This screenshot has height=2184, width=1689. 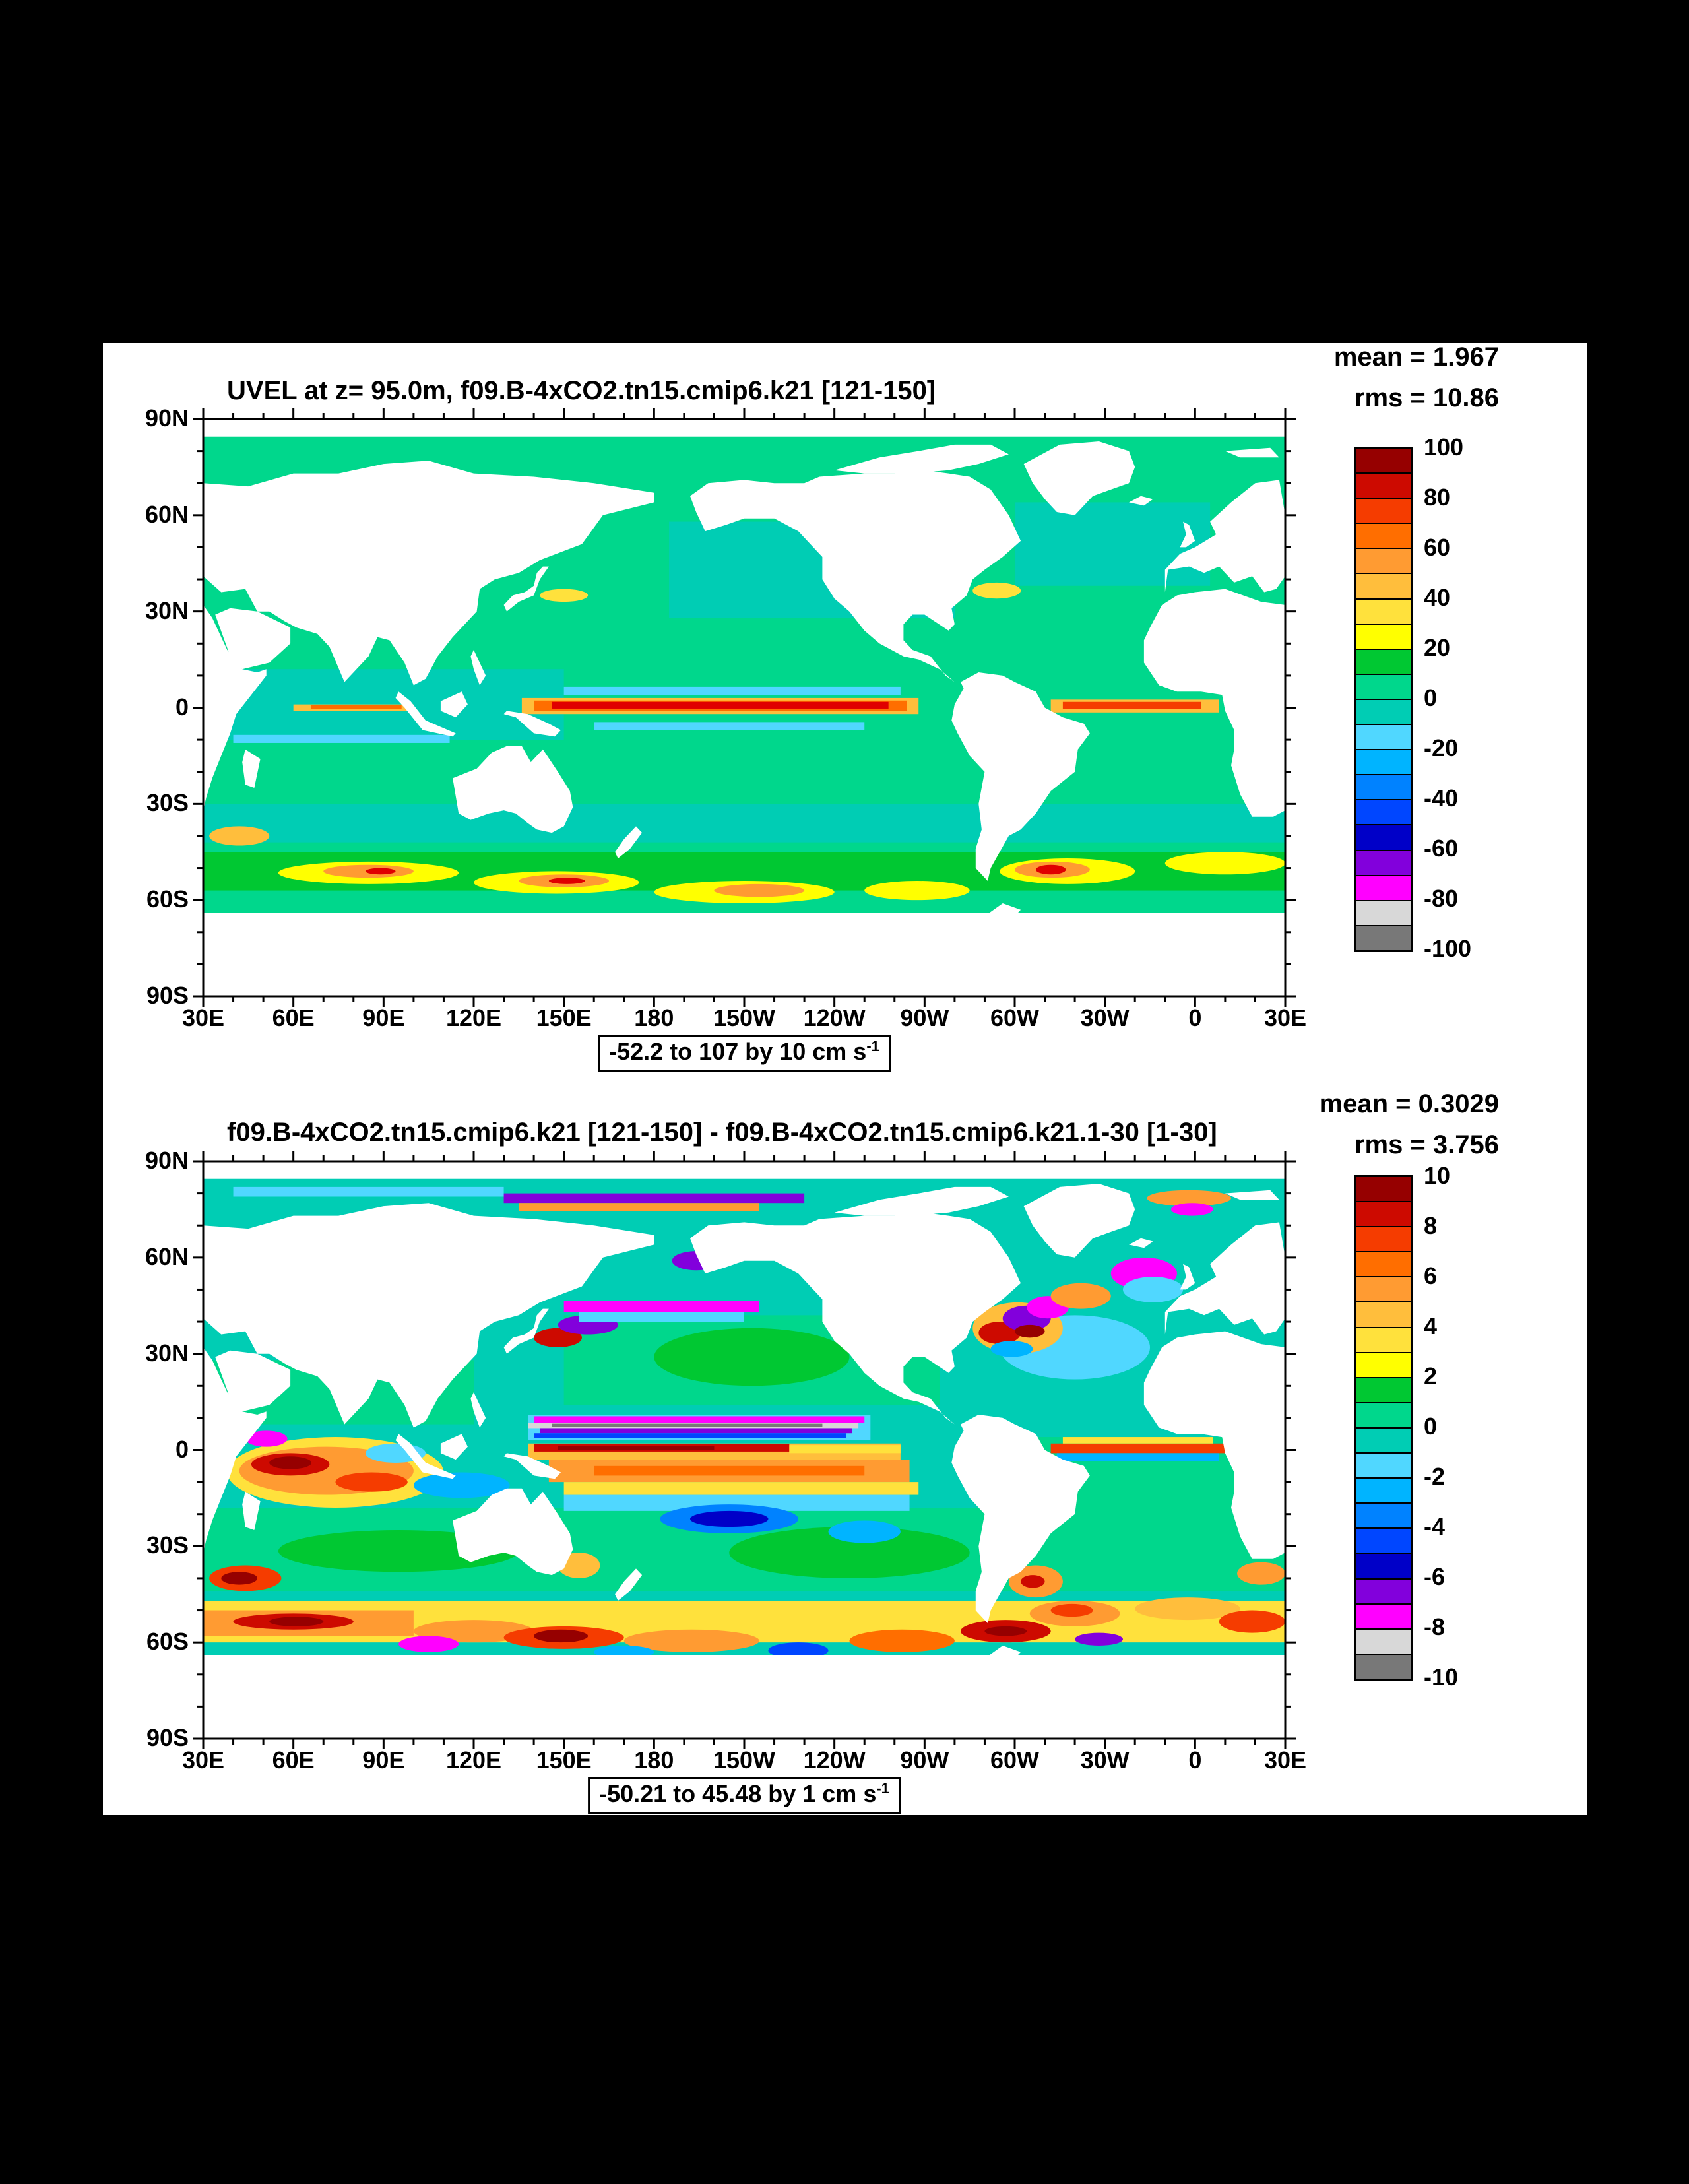 I want to click on lat-tick-label: 60S, so click(x=167, y=1641).